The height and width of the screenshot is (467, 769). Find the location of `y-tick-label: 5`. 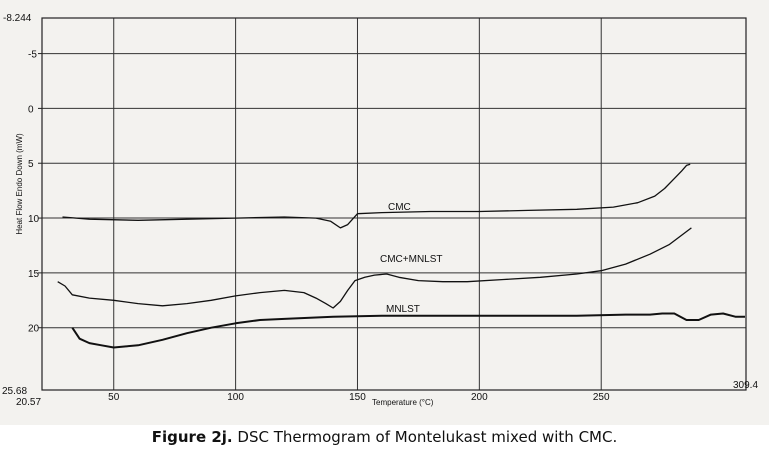

y-tick-label: 5 is located at coordinates (31, 164).